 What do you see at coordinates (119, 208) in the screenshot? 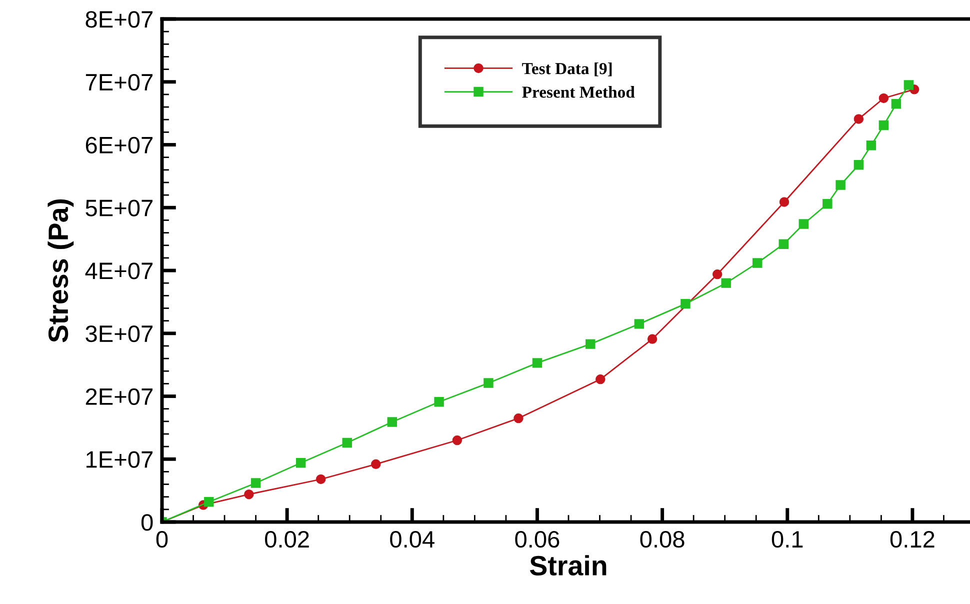
I see `y-tick-label: 5E+07` at bounding box center [119, 208].